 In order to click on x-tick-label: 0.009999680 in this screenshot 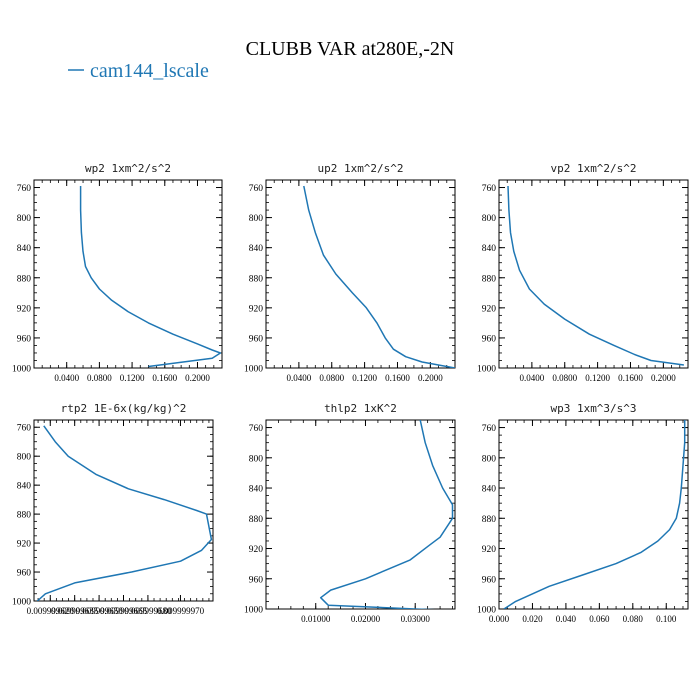, I will do `click(148, 611)`.